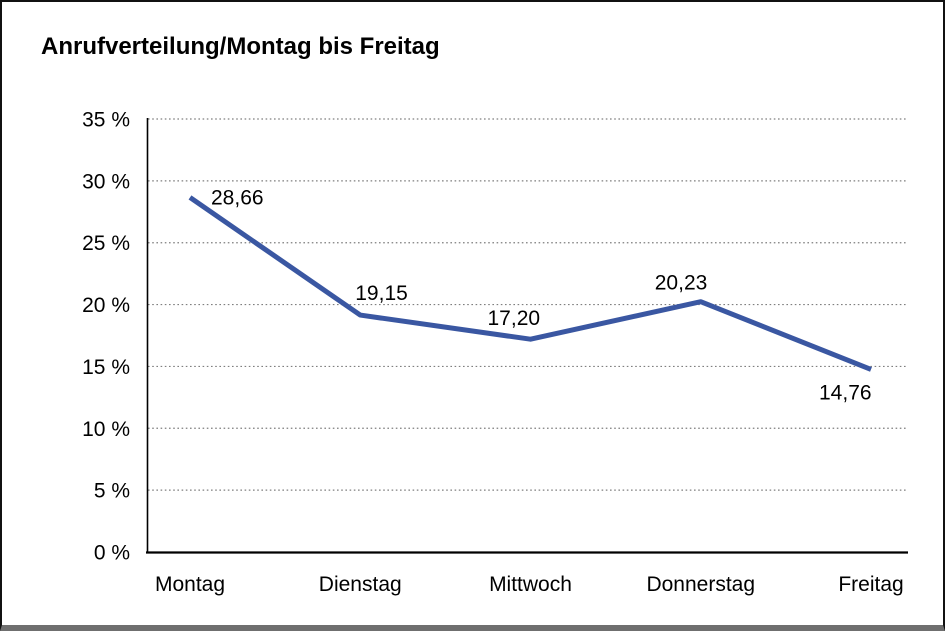 This screenshot has width=945, height=631. What do you see at coordinates (514, 318) in the screenshot?
I see `data-point-label: 17,20` at bounding box center [514, 318].